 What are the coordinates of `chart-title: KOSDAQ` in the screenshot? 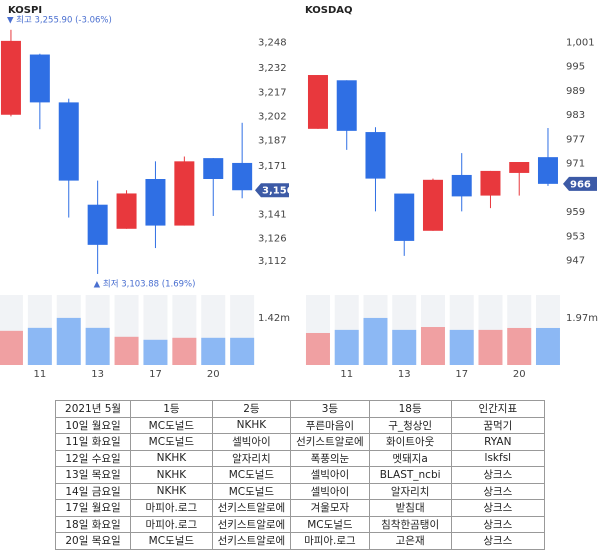 It's located at (329, 10).